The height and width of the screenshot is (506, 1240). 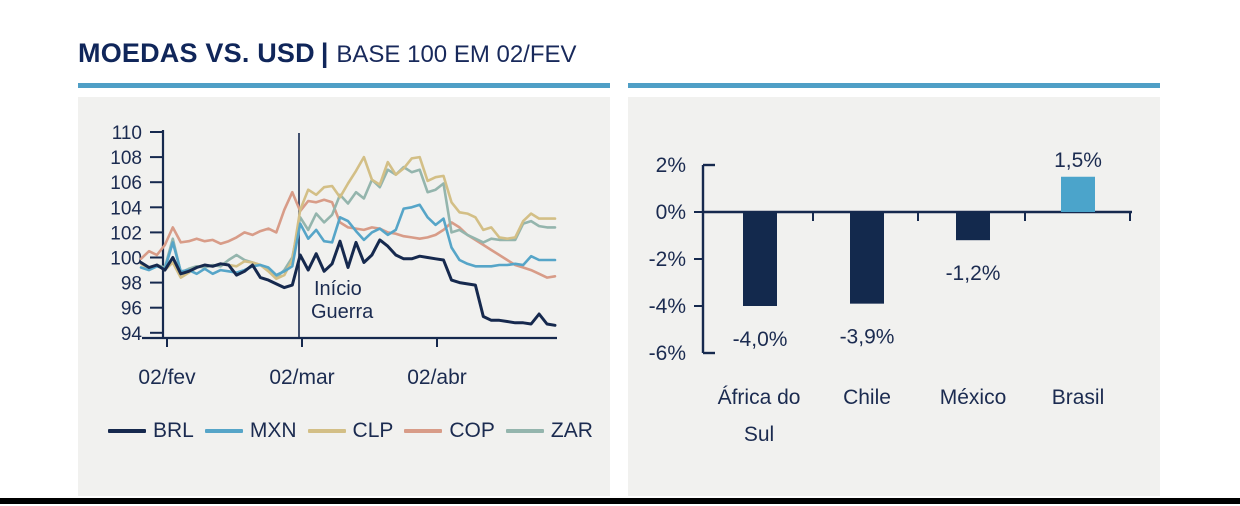 What do you see at coordinates (1078, 194) in the screenshot?
I see `bar-brasil` at bounding box center [1078, 194].